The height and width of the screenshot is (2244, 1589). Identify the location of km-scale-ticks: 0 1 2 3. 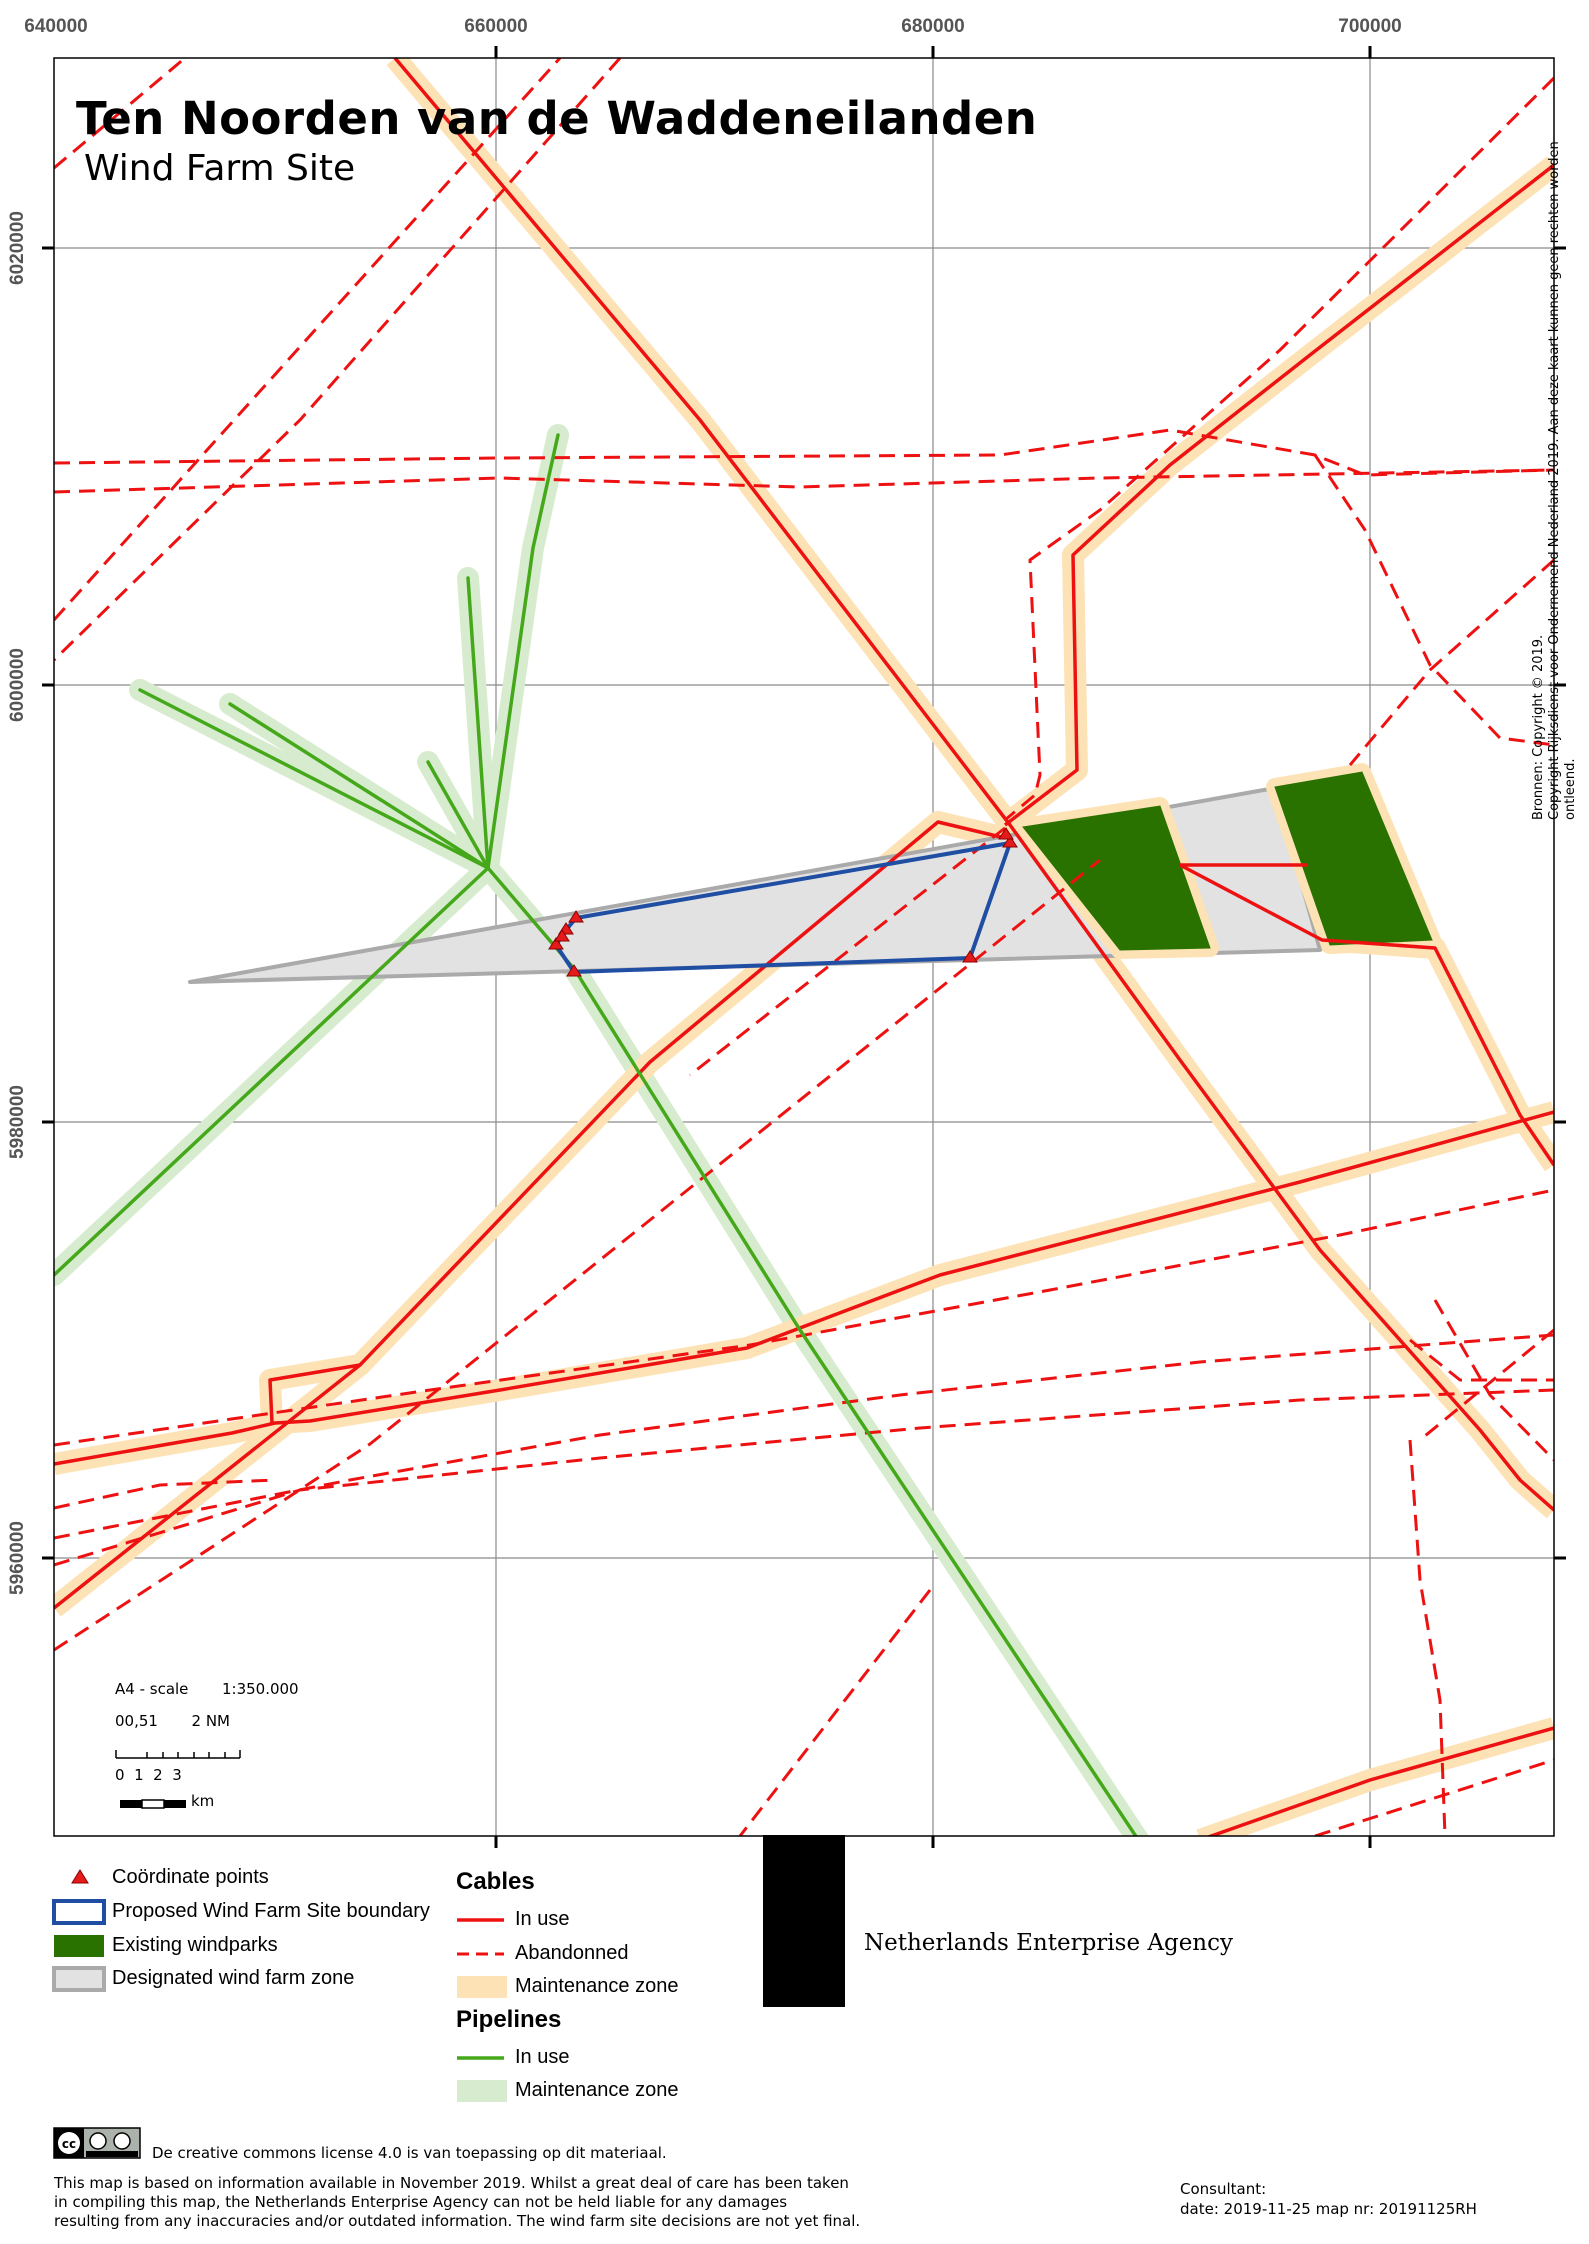
(148, 1775).